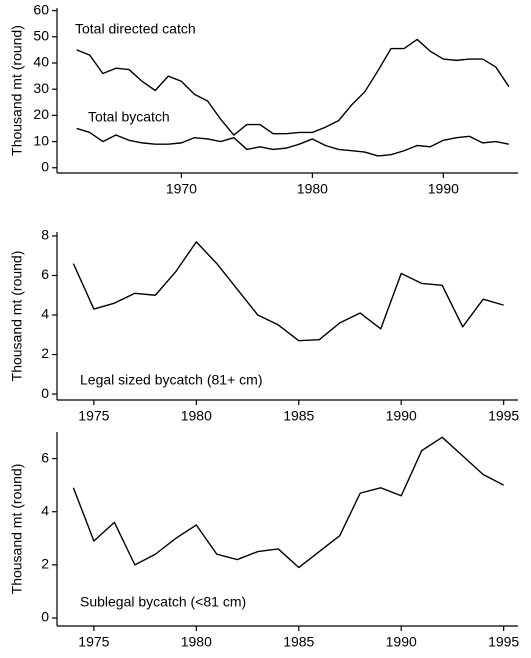 The height and width of the screenshot is (658, 531). What do you see at coordinates (129, 117) in the screenshot?
I see `series-label: Total bycatch` at bounding box center [129, 117].